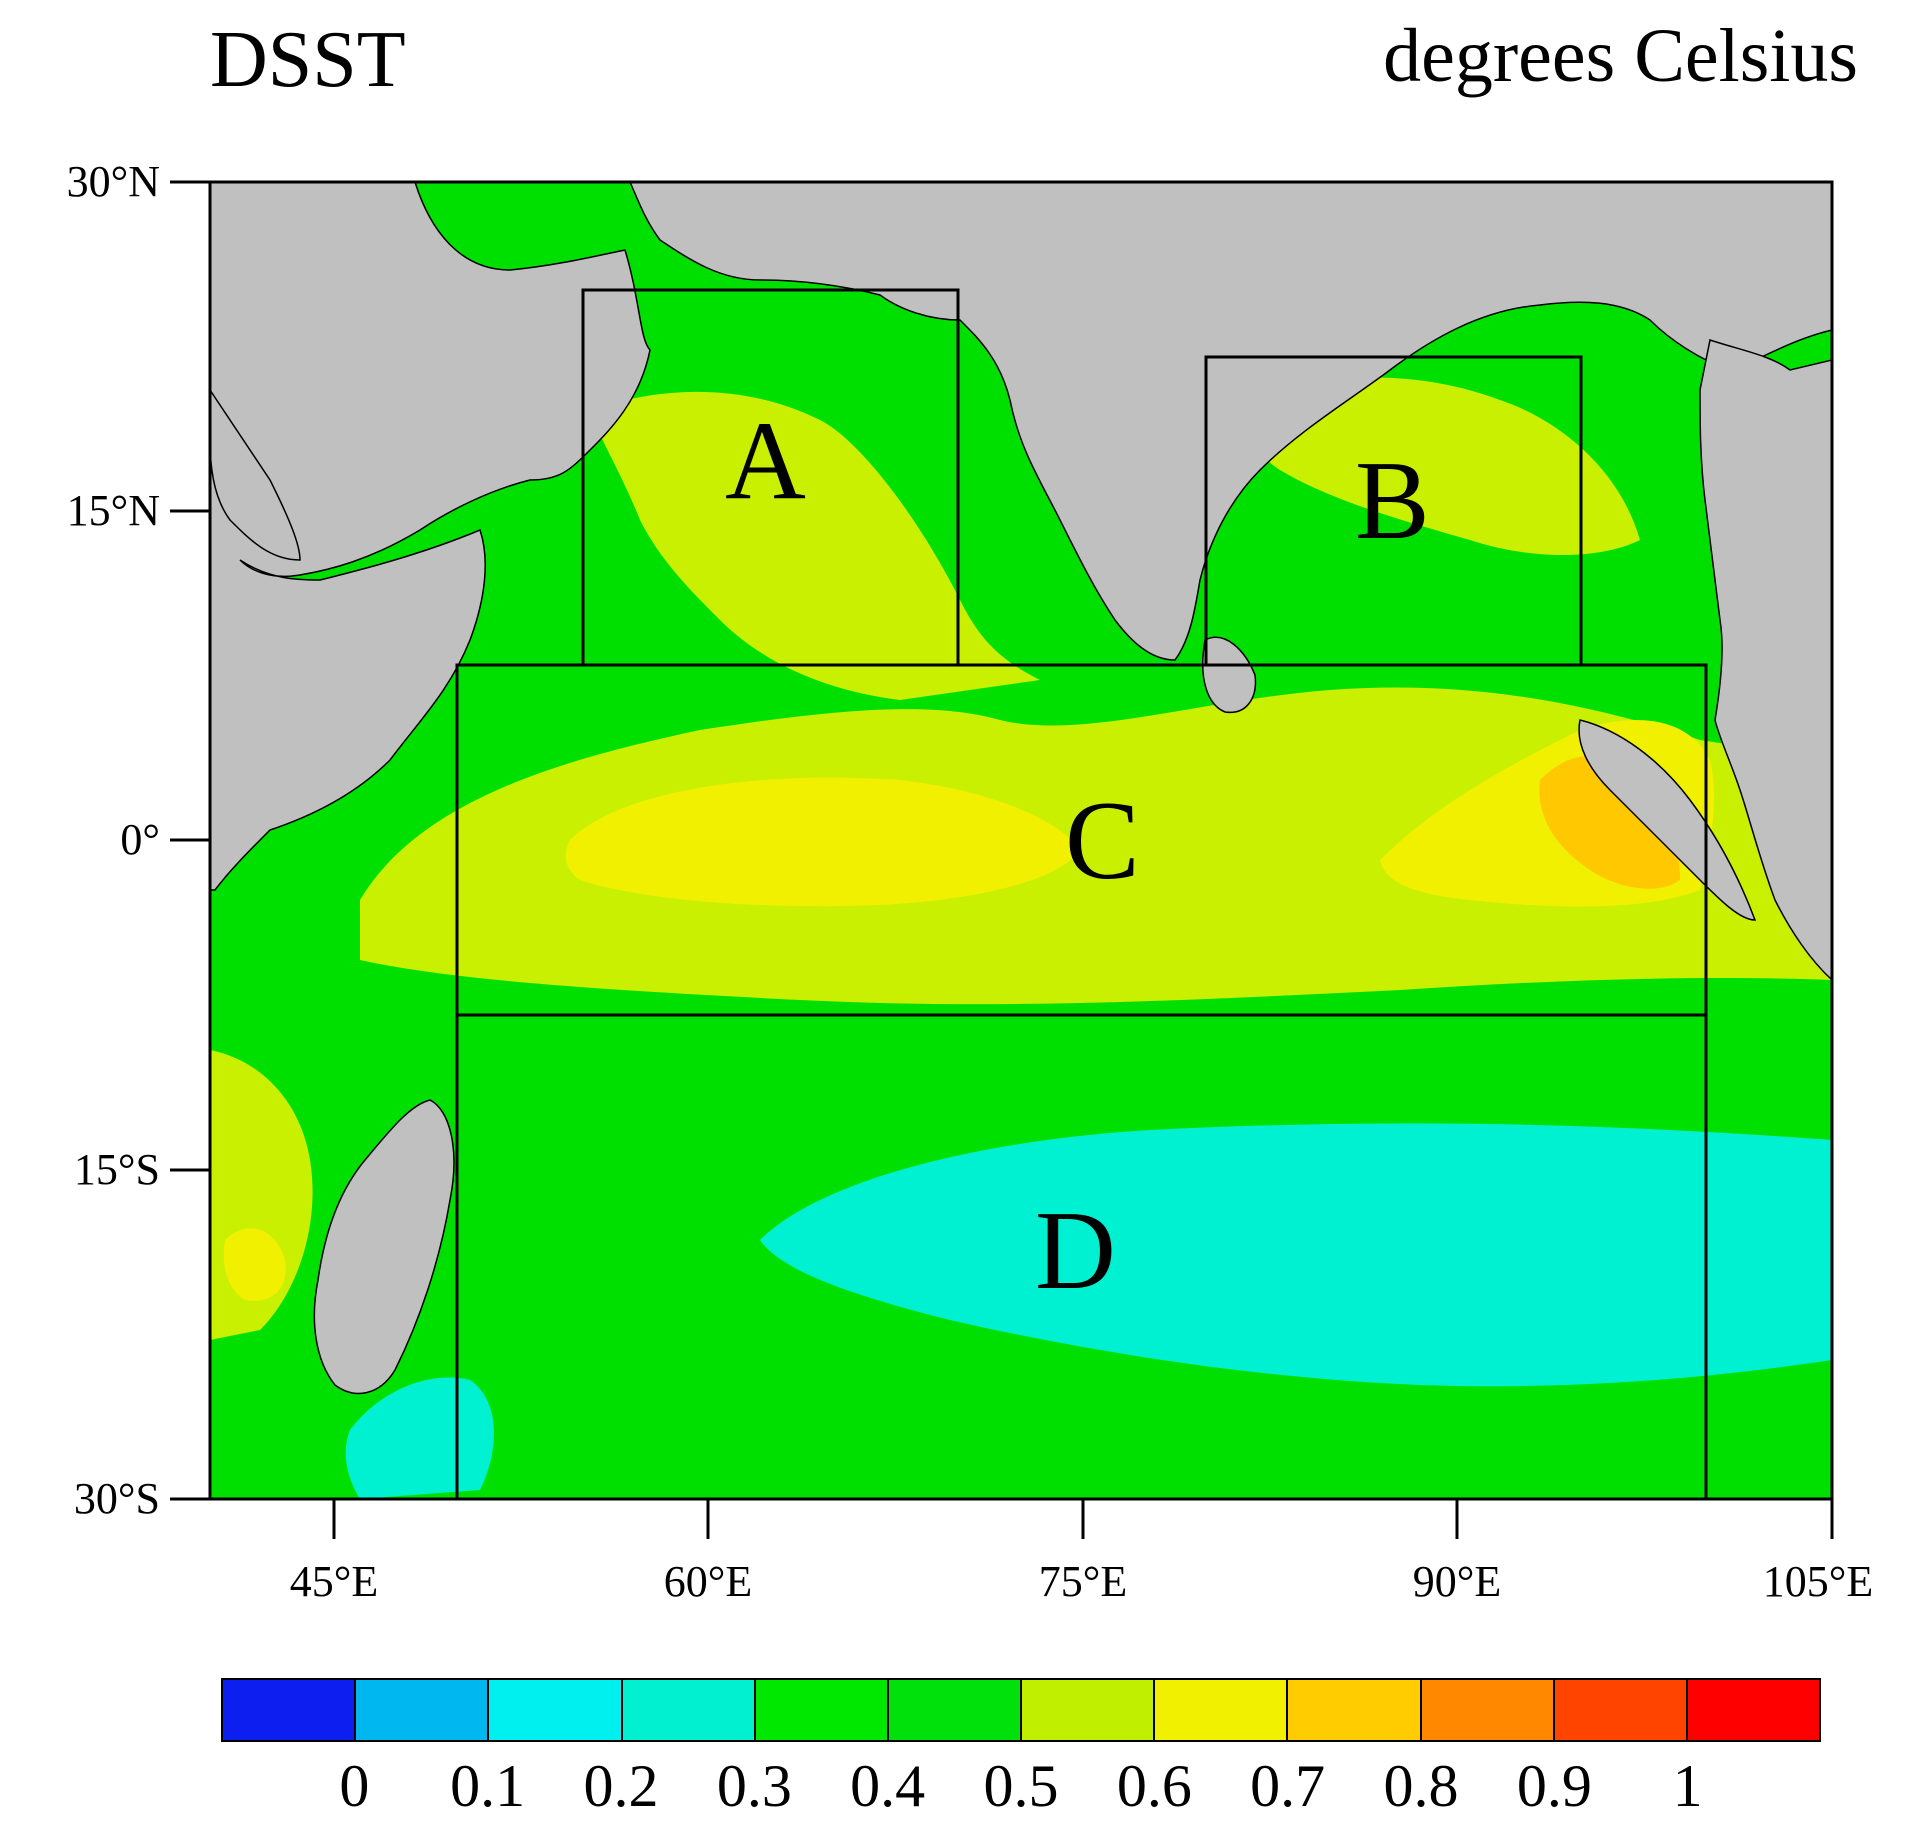 The width and height of the screenshot is (1908, 1842). What do you see at coordinates (1229, 675) in the screenshot?
I see `land-sri-lanka` at bounding box center [1229, 675].